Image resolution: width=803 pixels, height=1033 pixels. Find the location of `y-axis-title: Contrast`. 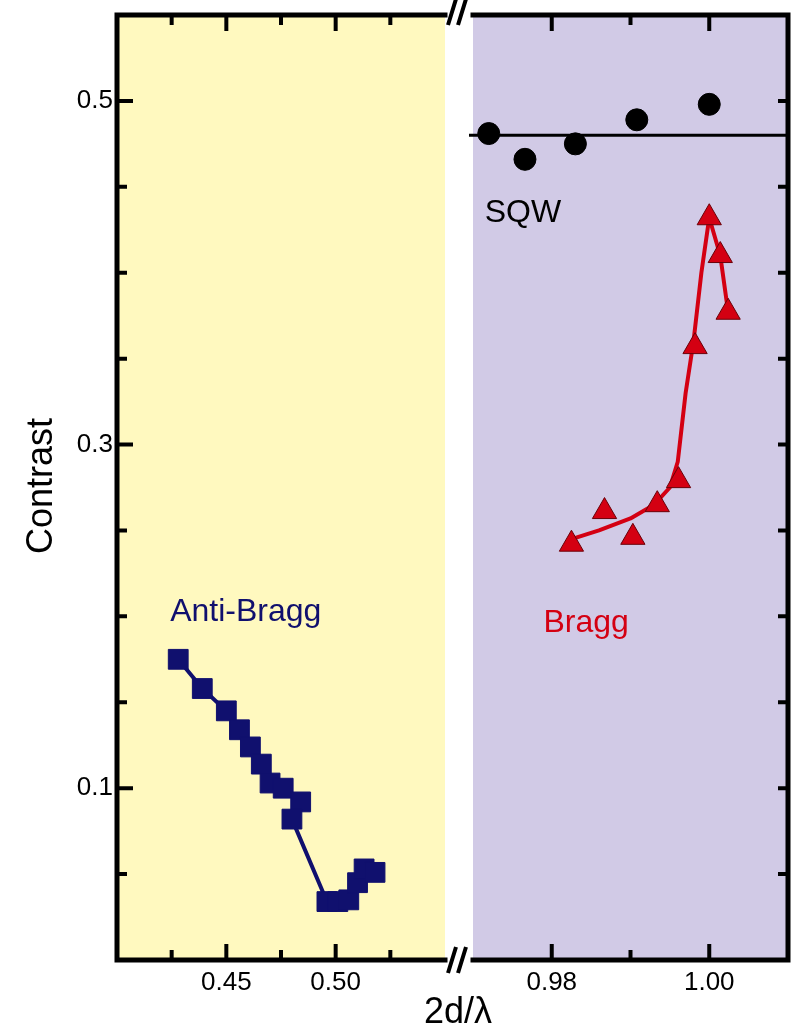

y-axis-title: Contrast is located at coordinates (40, 486).